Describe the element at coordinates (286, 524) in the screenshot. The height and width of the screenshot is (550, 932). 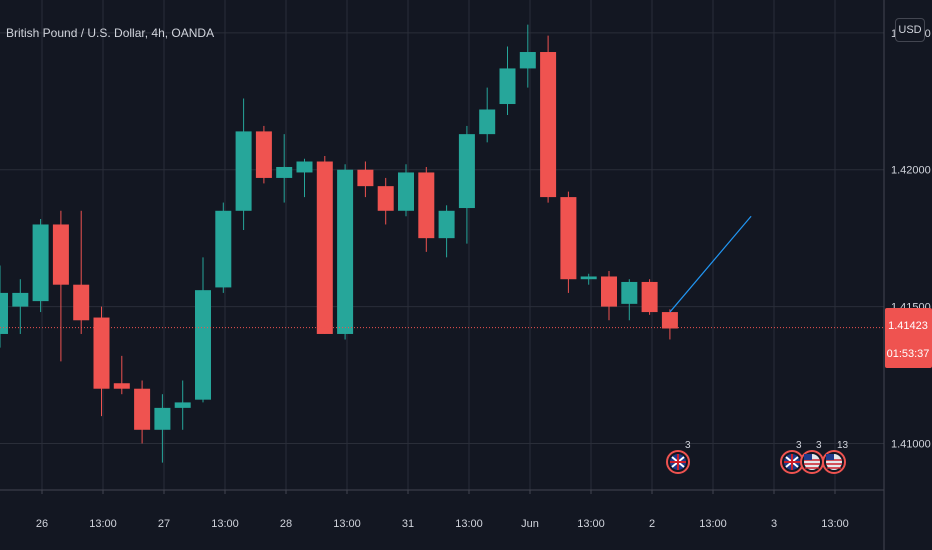
I see `time-tick-label: 28` at that location.